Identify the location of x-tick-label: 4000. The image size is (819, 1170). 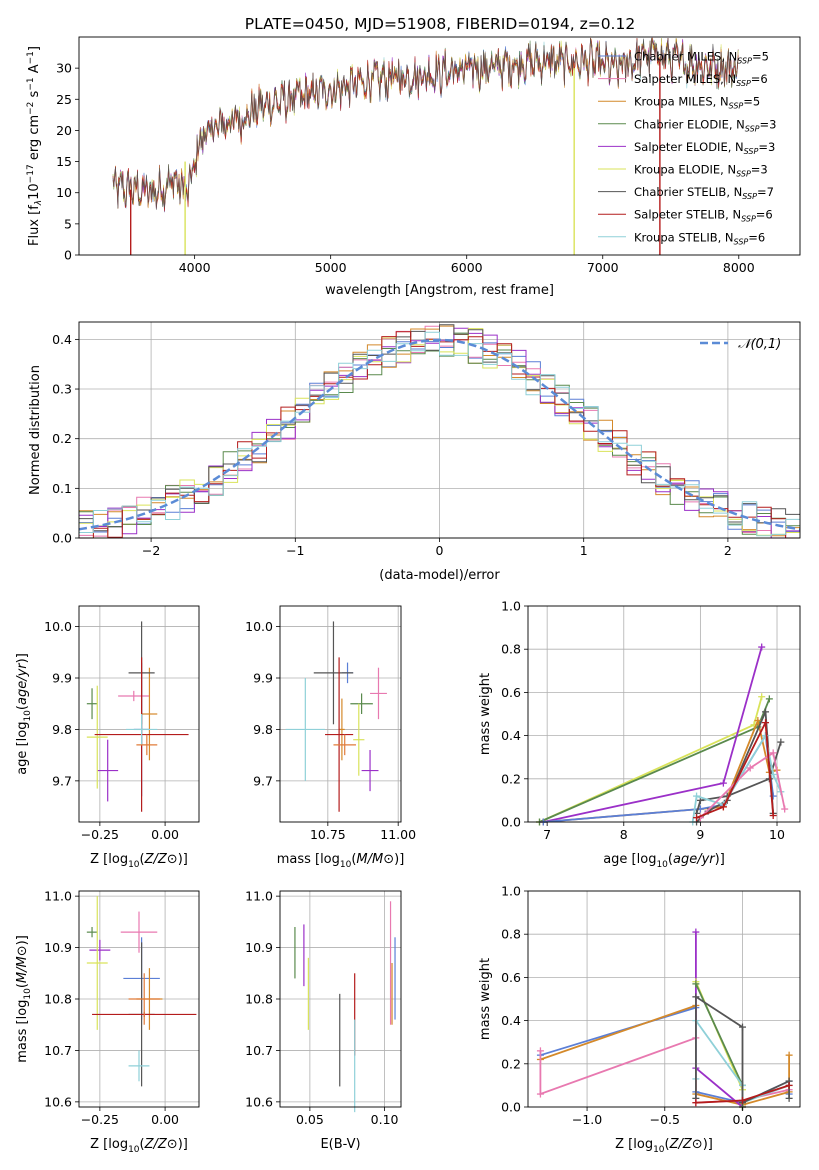
(195, 267).